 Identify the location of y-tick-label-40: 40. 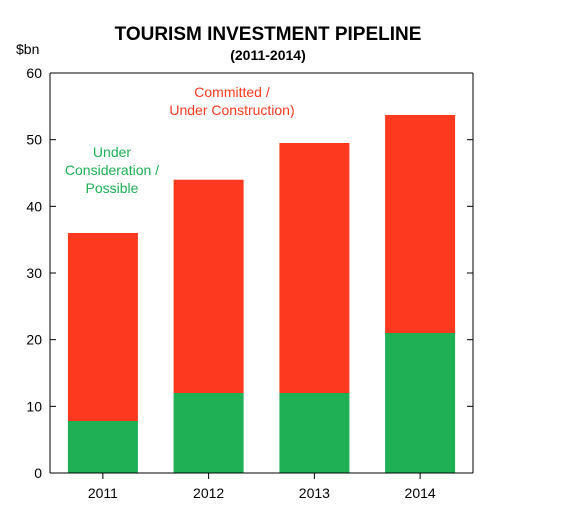
(34, 206).